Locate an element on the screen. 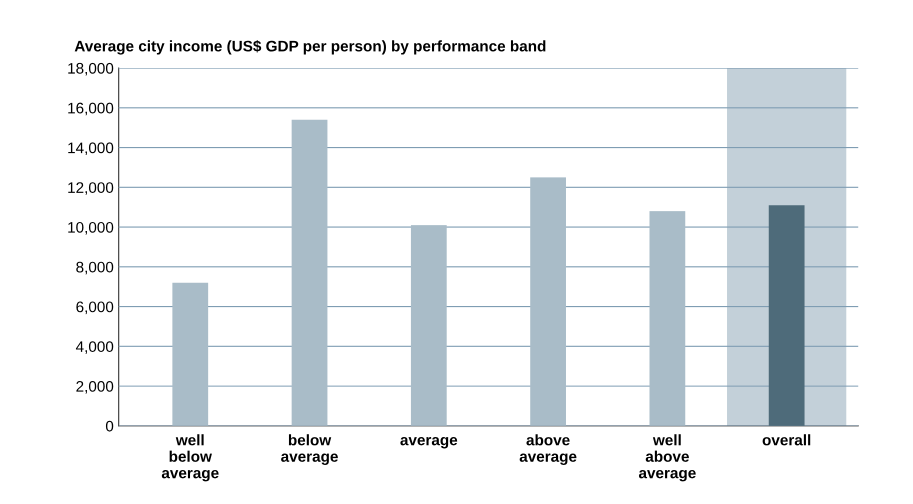 This screenshot has width=913, height=504. x-tick-label: overall is located at coordinates (786, 440).